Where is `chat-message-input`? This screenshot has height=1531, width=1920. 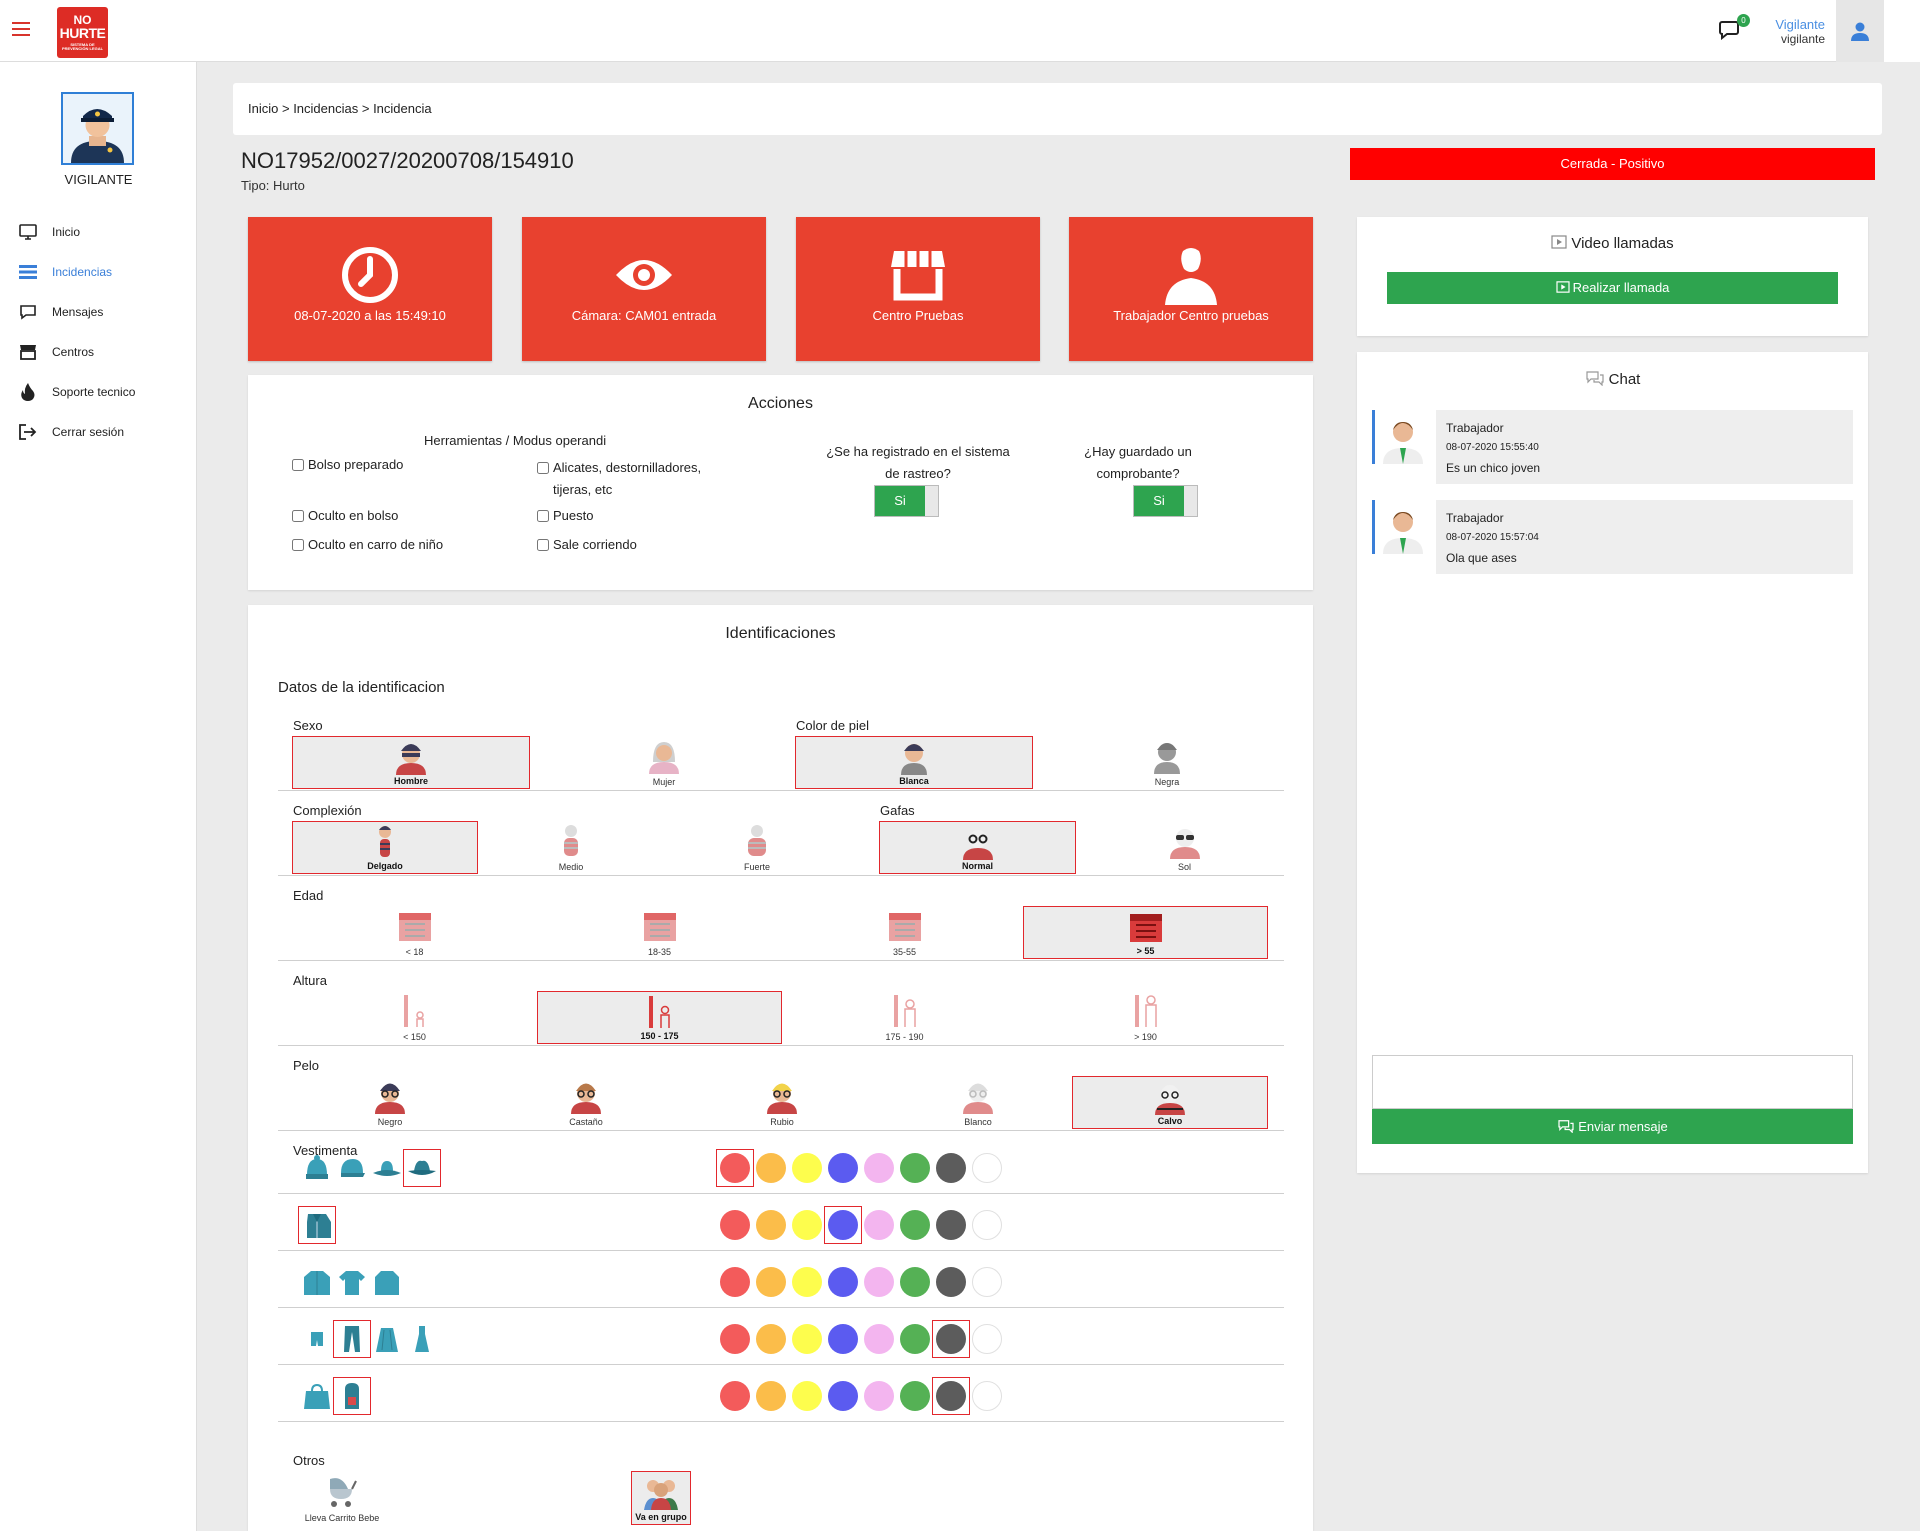
chat-message-input is located at coordinates (1612, 1082).